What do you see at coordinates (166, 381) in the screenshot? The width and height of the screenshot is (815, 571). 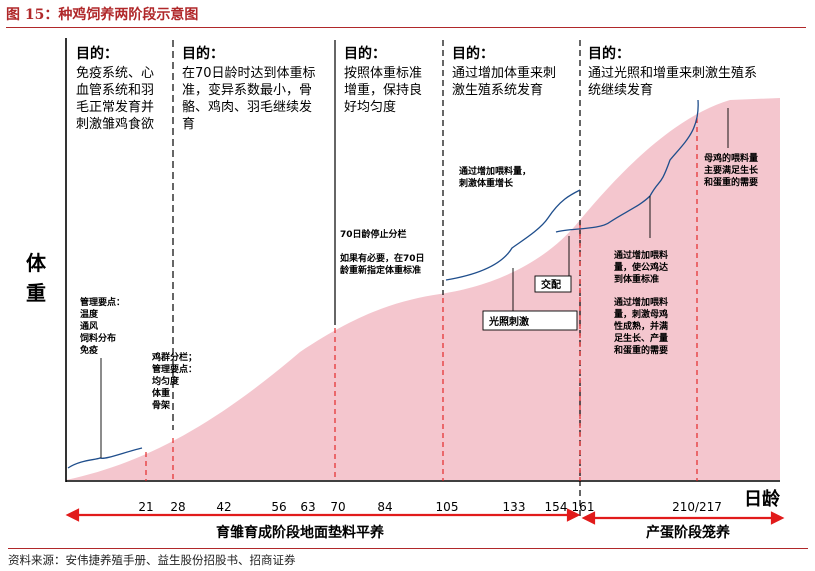 I see `flock-note: 均匀度` at bounding box center [166, 381].